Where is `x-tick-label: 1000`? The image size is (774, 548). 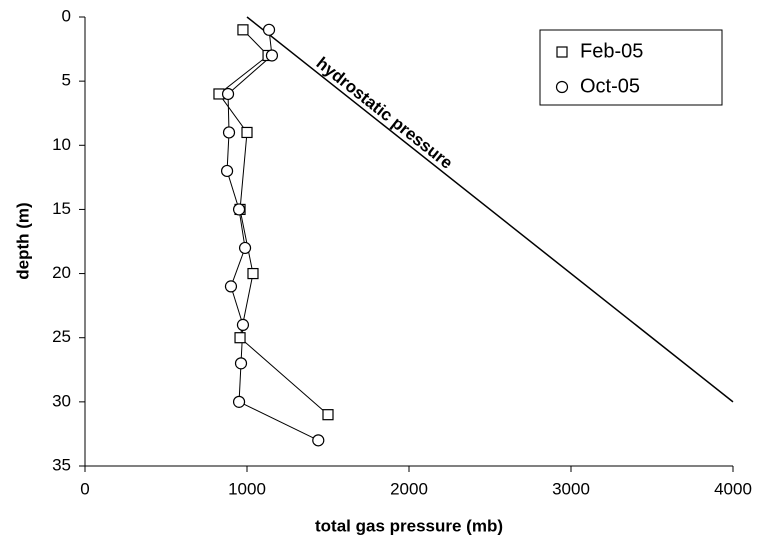 x-tick-label: 1000 is located at coordinates (247, 488).